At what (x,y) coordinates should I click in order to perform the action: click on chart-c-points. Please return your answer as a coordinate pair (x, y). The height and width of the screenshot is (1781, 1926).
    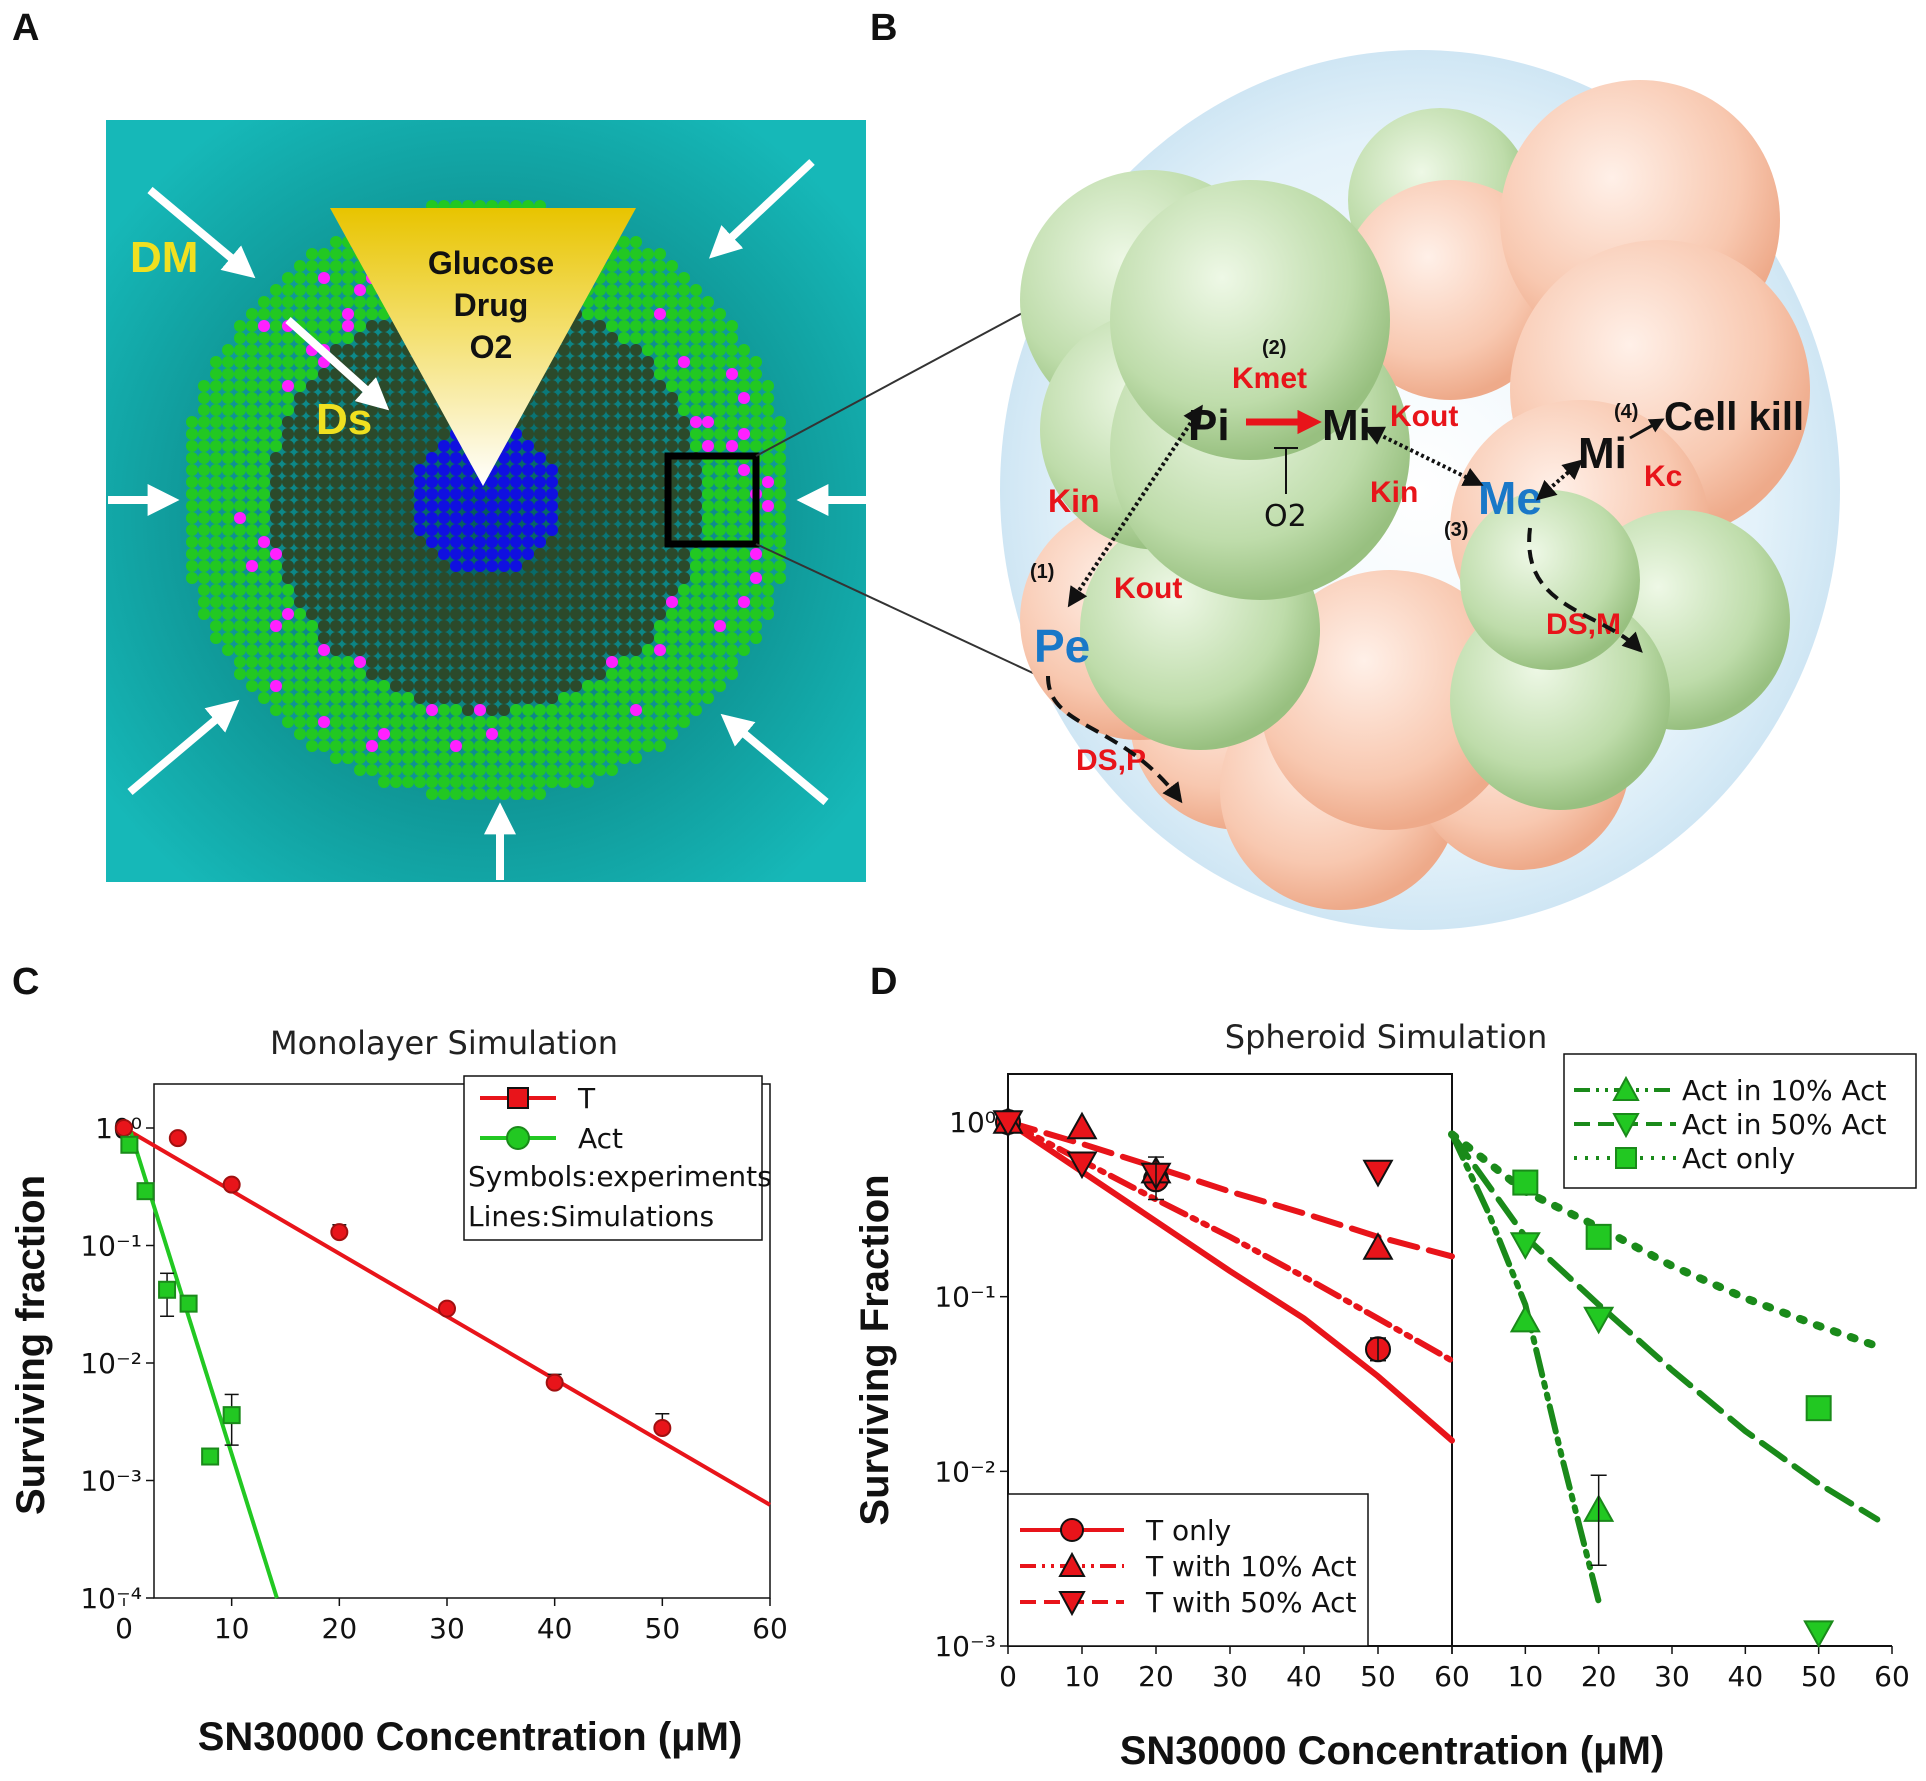
    Looking at the image, I should click on (393, 1292).